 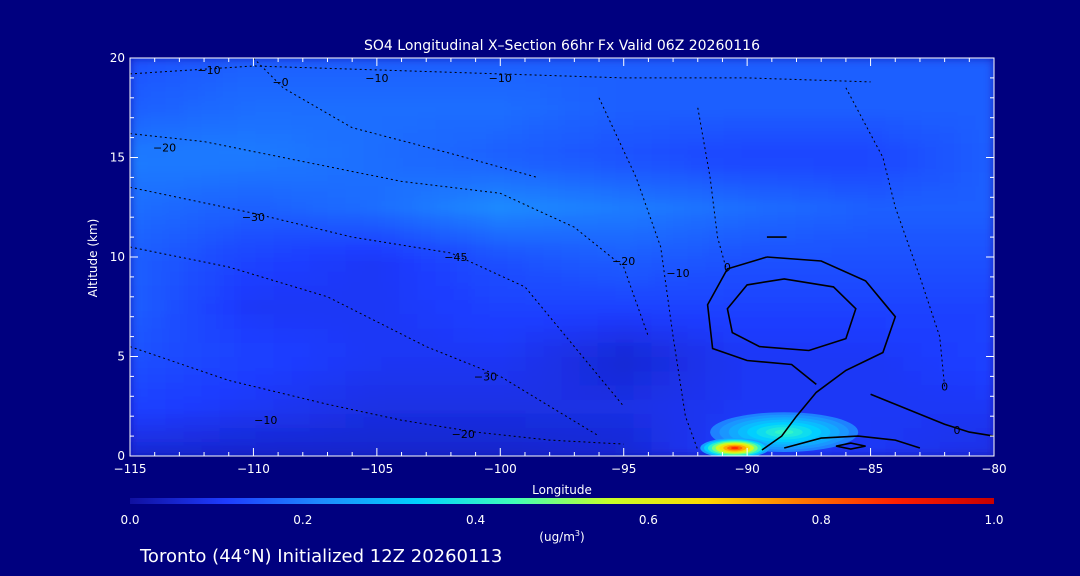 I want to click on y-tick-label: 10, so click(x=117, y=257).